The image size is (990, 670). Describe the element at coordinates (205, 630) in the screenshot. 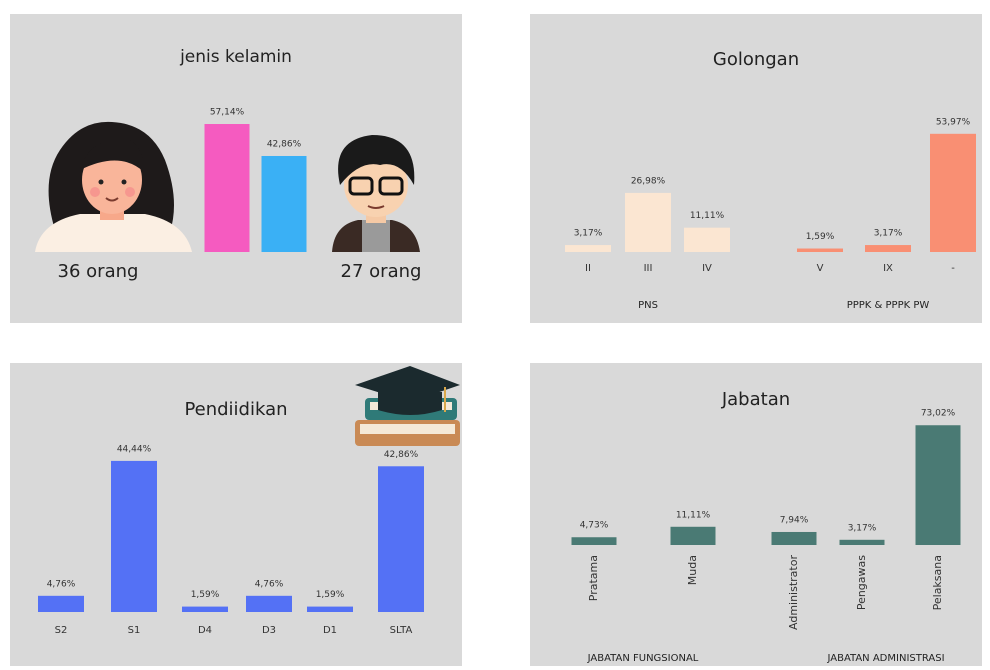

I see `category-label: D4` at that location.